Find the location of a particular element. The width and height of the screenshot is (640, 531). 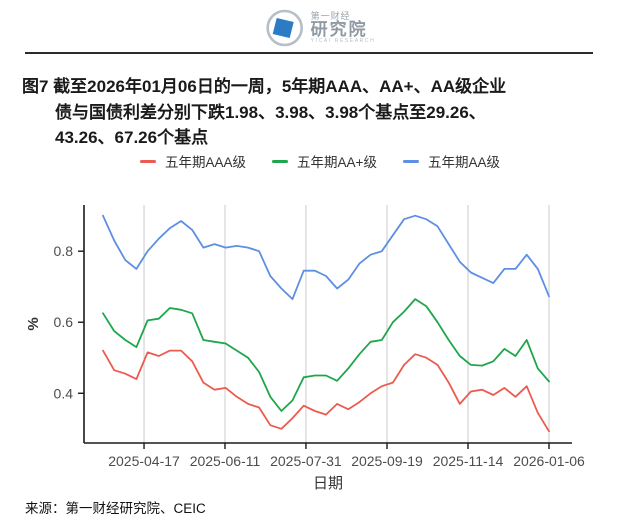

header-divider is located at coordinates (309, 53).